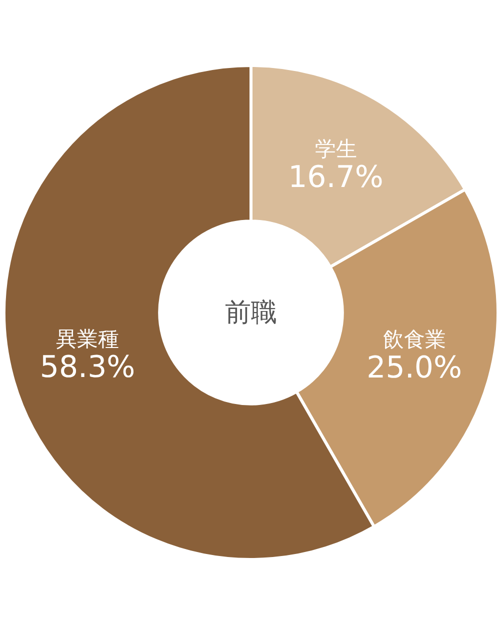 The image size is (502, 625). I want to click on text: 前職, so click(251, 313).